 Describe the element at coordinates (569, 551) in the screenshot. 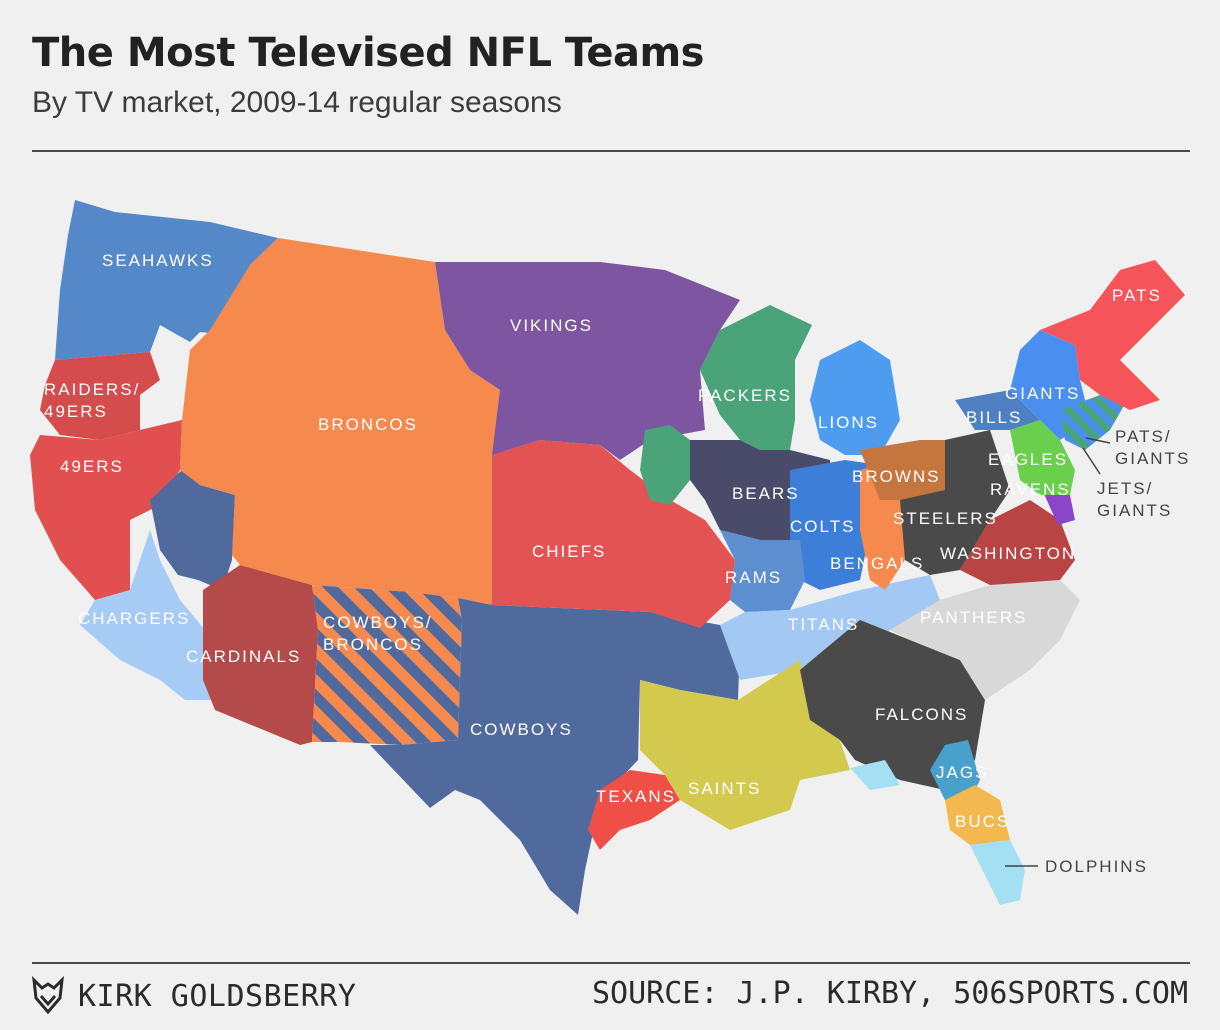

I see `label-chiefs: CHIEFS` at that location.